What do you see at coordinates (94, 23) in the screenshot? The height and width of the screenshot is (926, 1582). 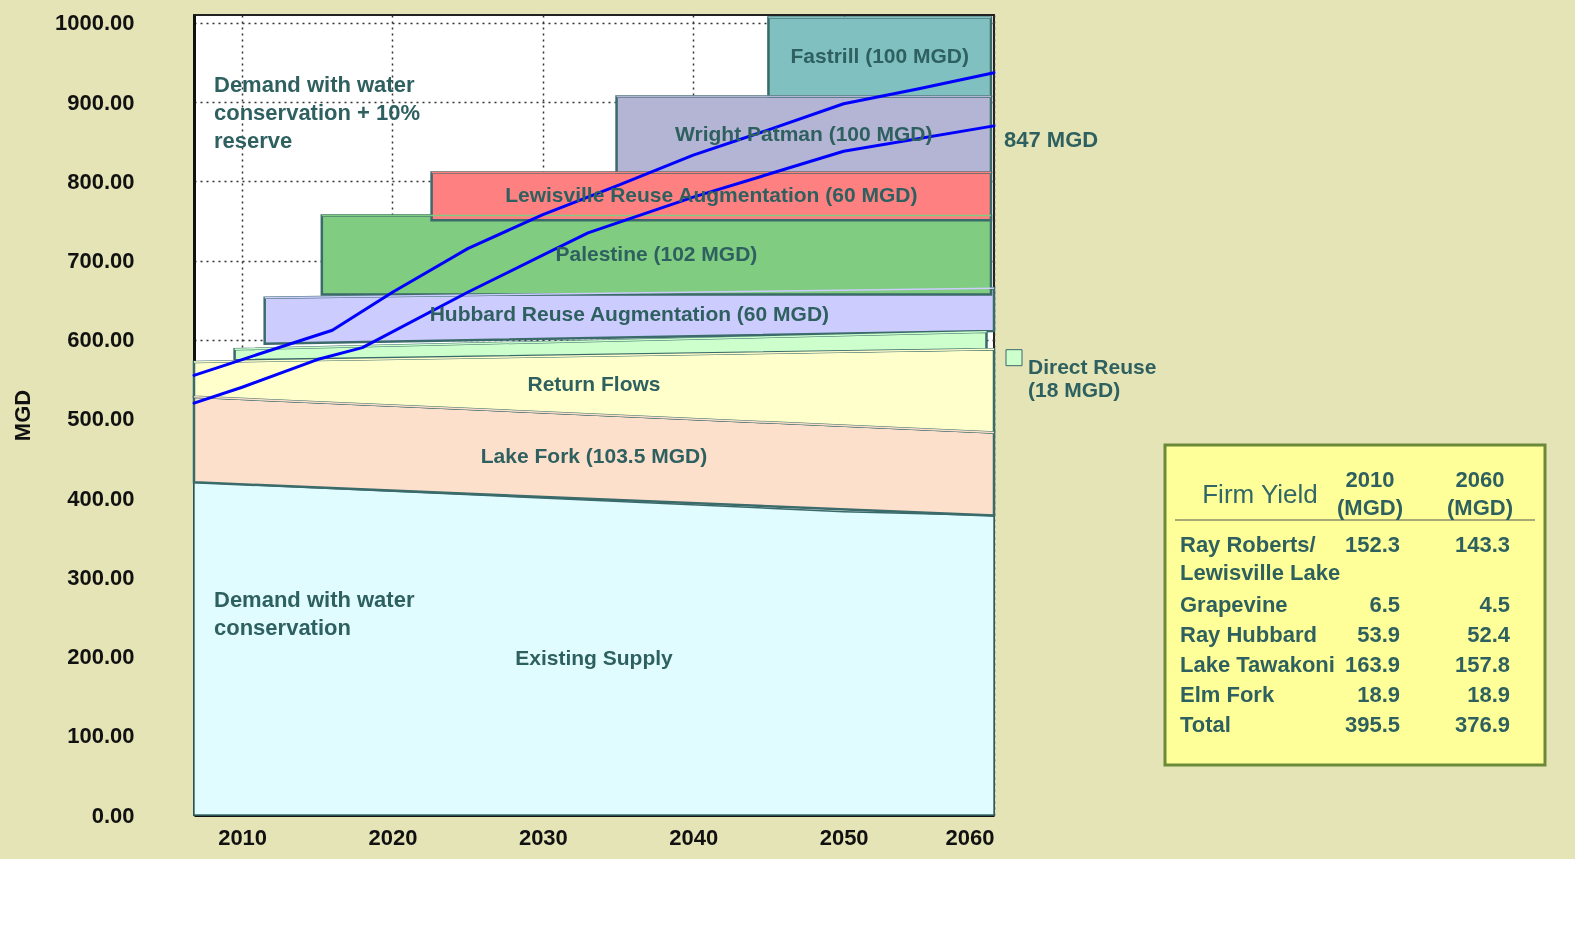 I see `y-tick-label: 1000.00` at bounding box center [94, 23].